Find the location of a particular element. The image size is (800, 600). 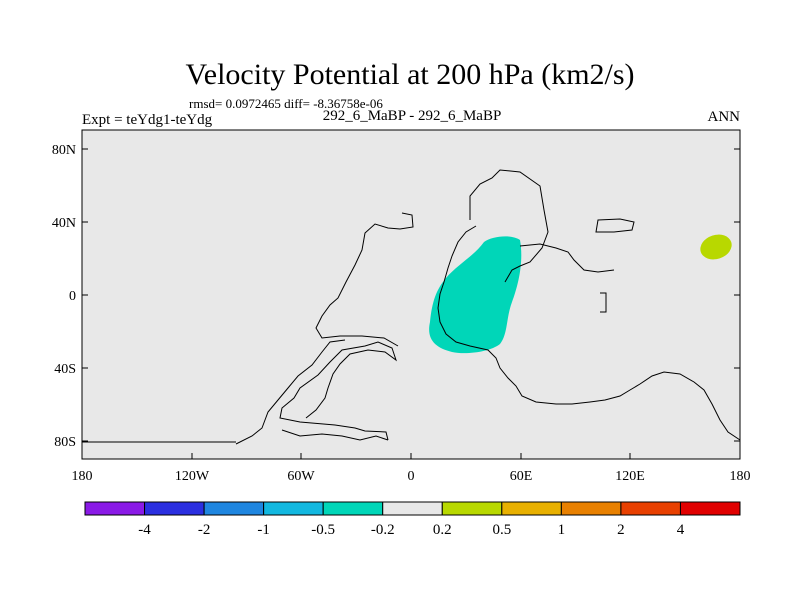

colorbar-label: 4 is located at coordinates (681, 530).